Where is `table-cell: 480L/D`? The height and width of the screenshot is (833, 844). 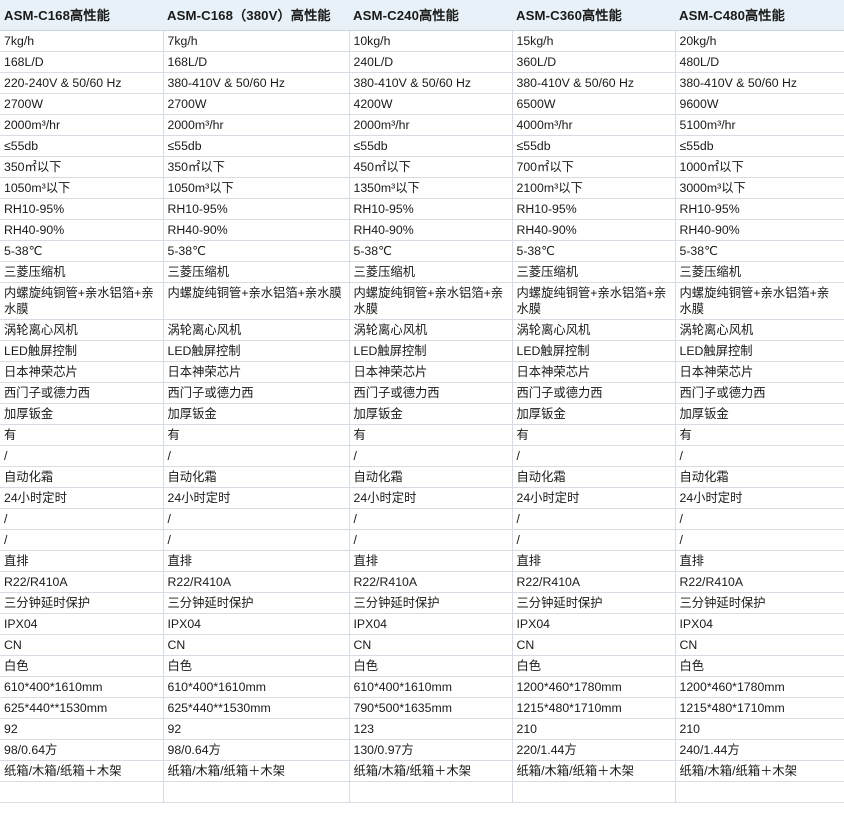
table-cell: 480L/D is located at coordinates (759, 62).